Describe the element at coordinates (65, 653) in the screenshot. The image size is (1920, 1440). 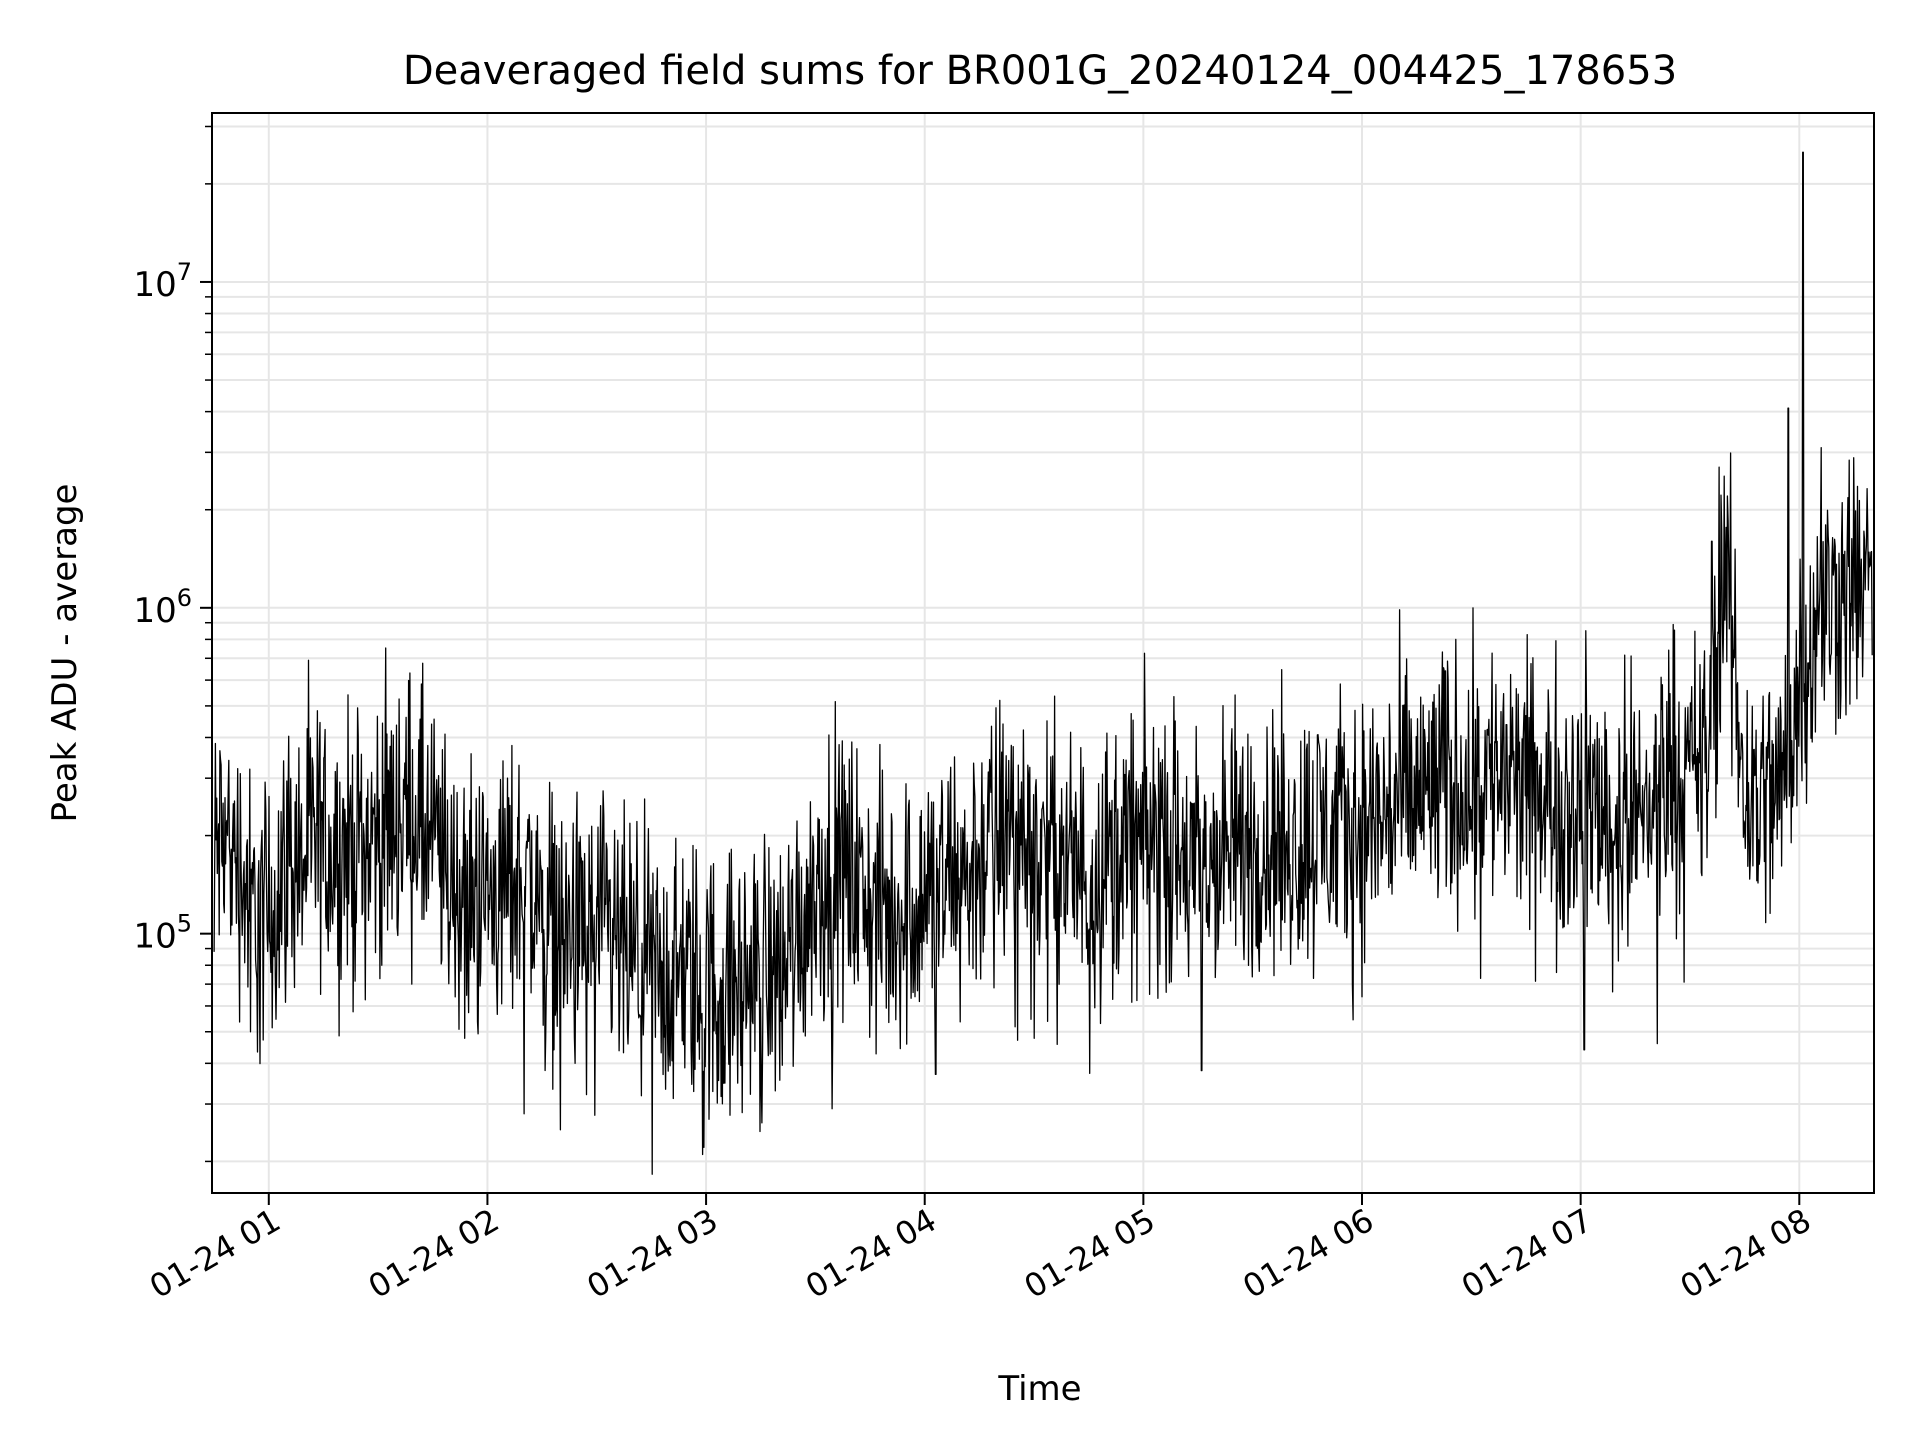
I see `y-axis-label: Peak ADU - average` at that location.